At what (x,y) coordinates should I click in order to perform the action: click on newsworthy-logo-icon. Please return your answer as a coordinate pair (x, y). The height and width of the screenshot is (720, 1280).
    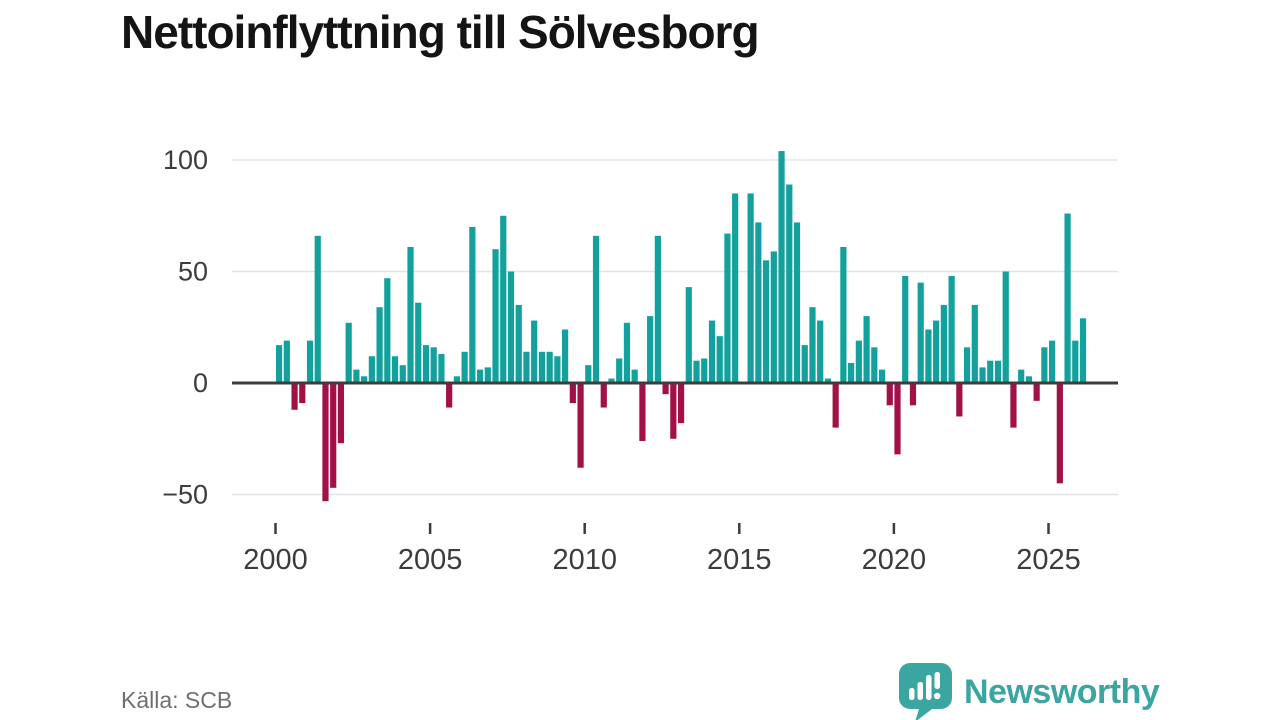
    Looking at the image, I should click on (925, 691).